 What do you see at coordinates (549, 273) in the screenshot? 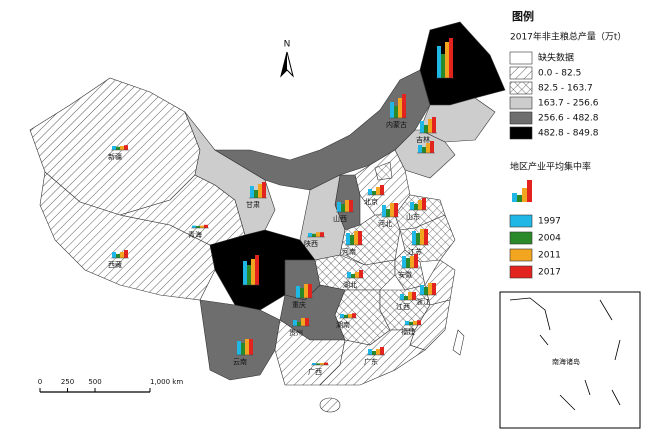
I see `legend-label: 2017` at bounding box center [549, 273].